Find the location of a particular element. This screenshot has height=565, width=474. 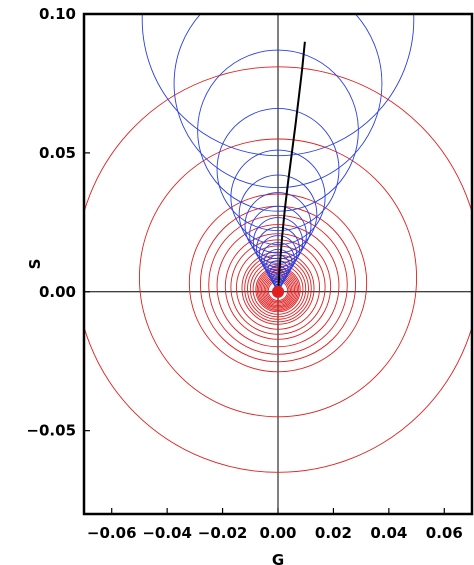

y-tick-label: 0.00 is located at coordinates (57, 292).